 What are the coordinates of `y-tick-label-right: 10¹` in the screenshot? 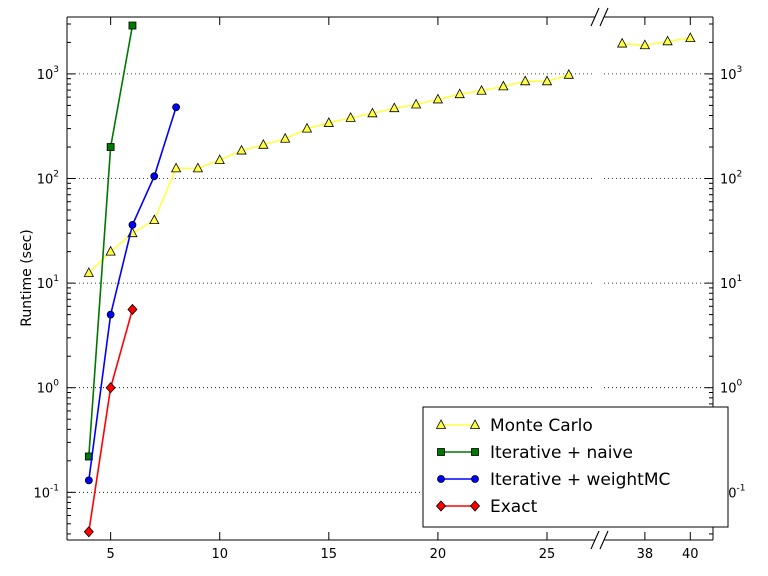 It's located at (731, 283).